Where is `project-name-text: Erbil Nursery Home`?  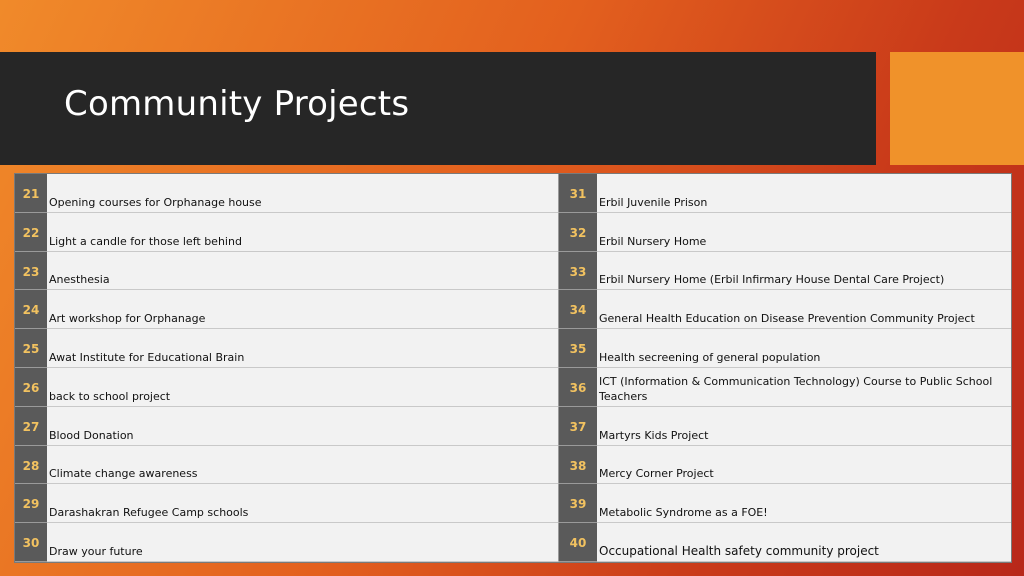 project-name-text: Erbil Nursery Home is located at coordinates (653, 241).